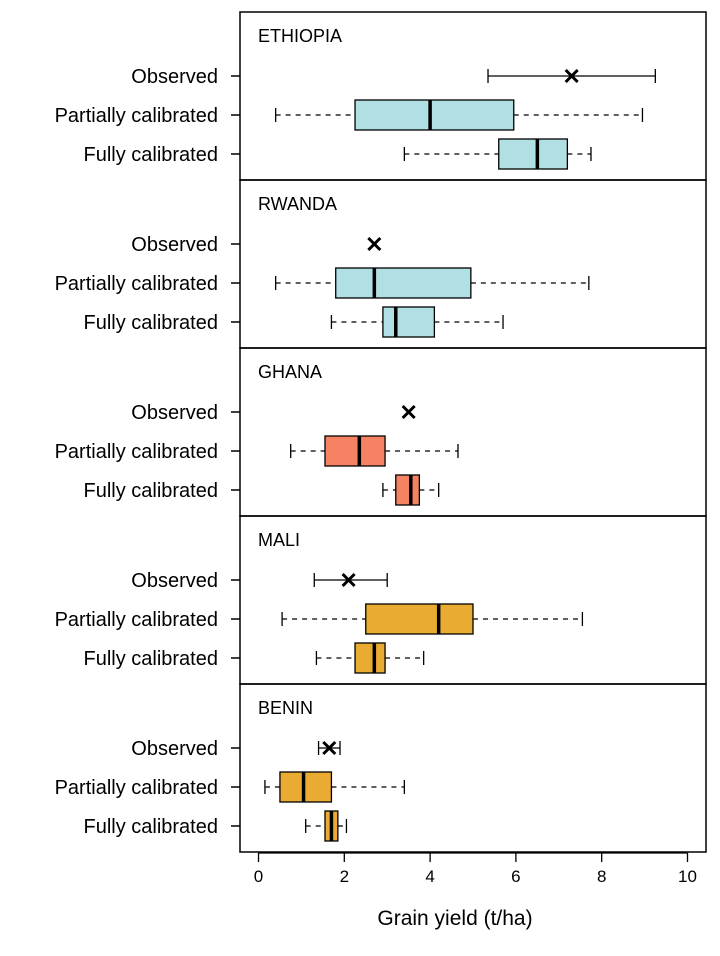 The height and width of the screenshot is (956, 720). I want to click on x-tick-label: 0, so click(258, 876).